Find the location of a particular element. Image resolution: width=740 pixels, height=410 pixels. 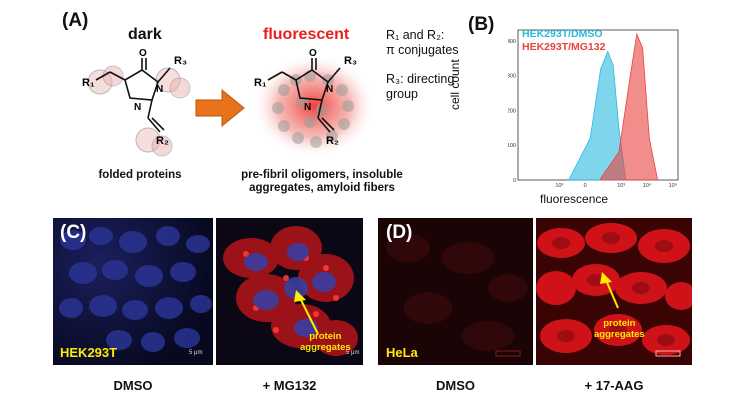

micrograph-d-dmso is located at coordinates (455, 291).